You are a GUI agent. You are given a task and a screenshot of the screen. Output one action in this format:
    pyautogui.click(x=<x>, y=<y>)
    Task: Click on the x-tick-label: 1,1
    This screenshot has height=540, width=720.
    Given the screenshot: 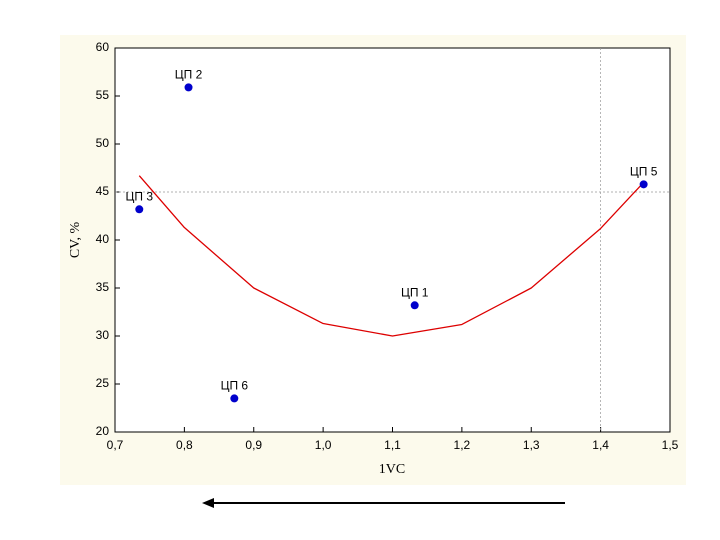 What is the action you would take?
    pyautogui.click(x=392, y=445)
    